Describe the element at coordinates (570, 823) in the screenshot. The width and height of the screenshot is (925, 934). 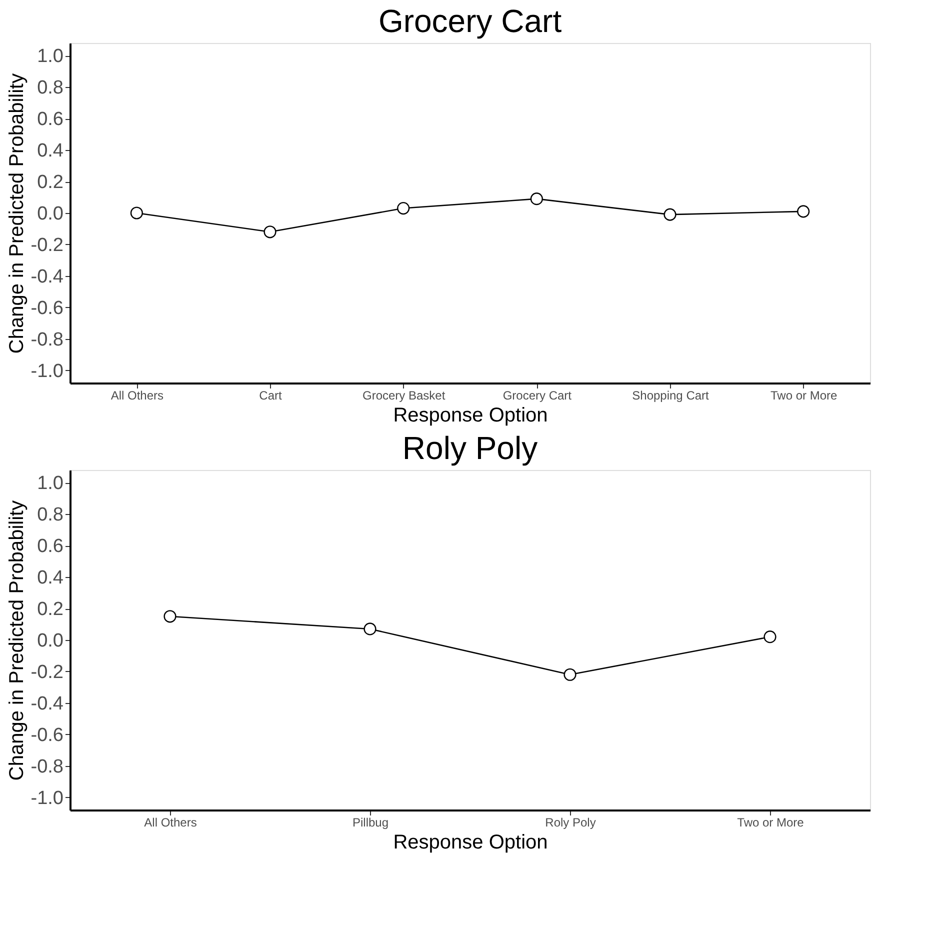
I see `x-tick-label: Roly Poly` at that location.